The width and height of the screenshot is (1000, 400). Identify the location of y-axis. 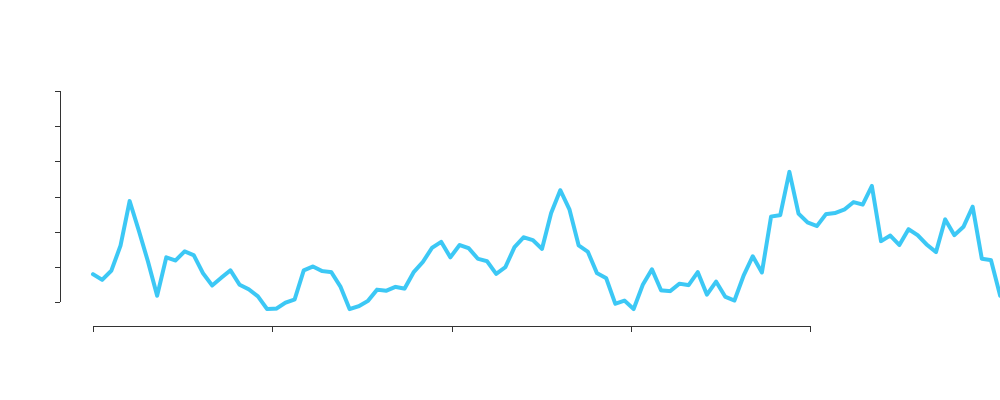
(58, 197).